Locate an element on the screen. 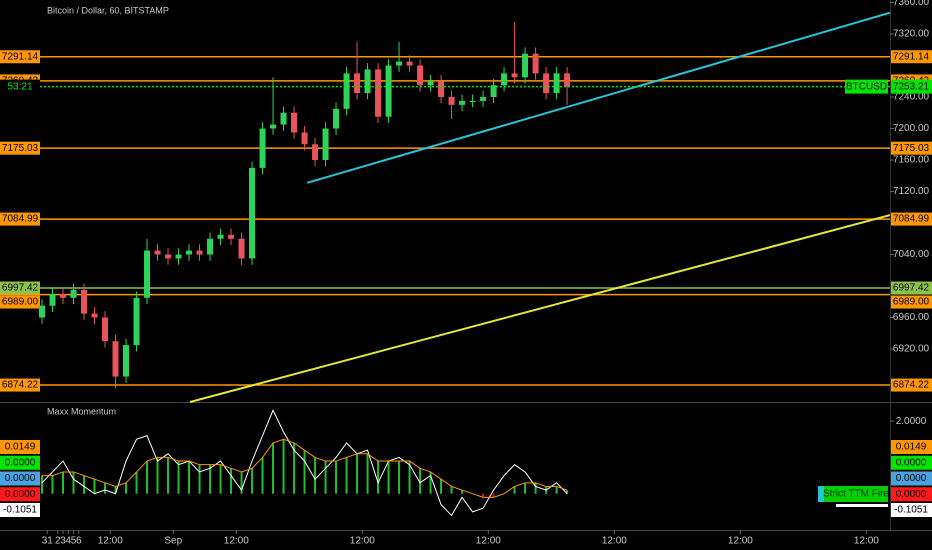  countdown-tag is located at coordinates (20, 86).